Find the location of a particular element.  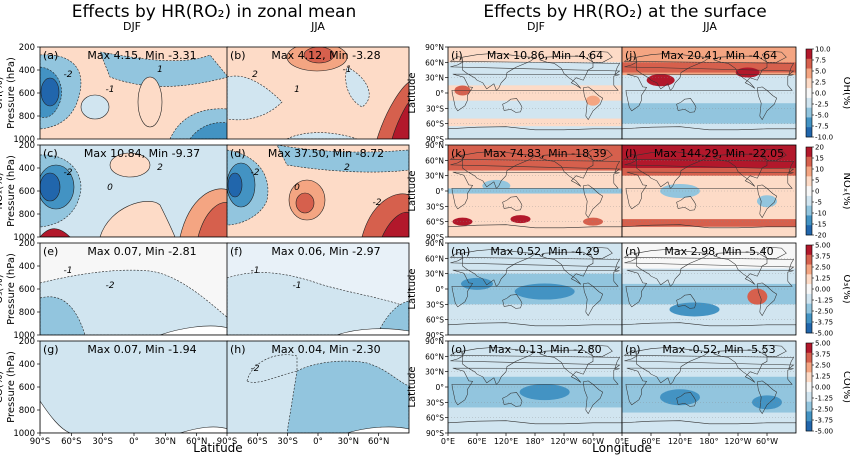

y-tick-label: 800 is located at coordinates (27, 215).